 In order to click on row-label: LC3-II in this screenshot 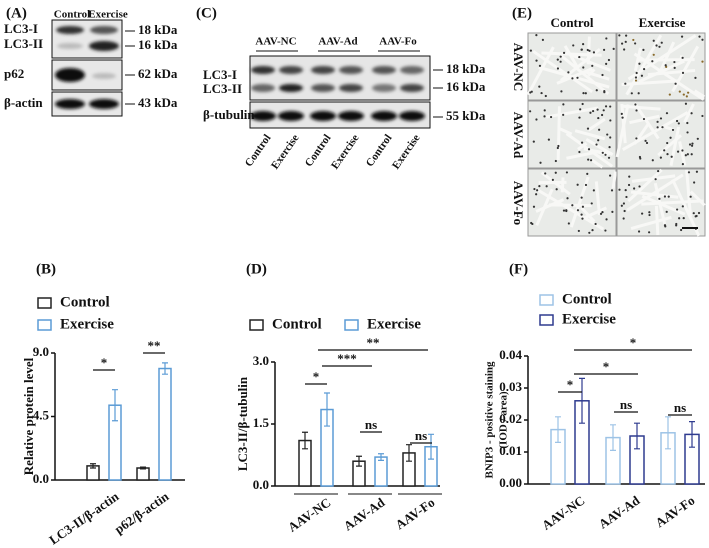, I will do `click(222, 88)`.